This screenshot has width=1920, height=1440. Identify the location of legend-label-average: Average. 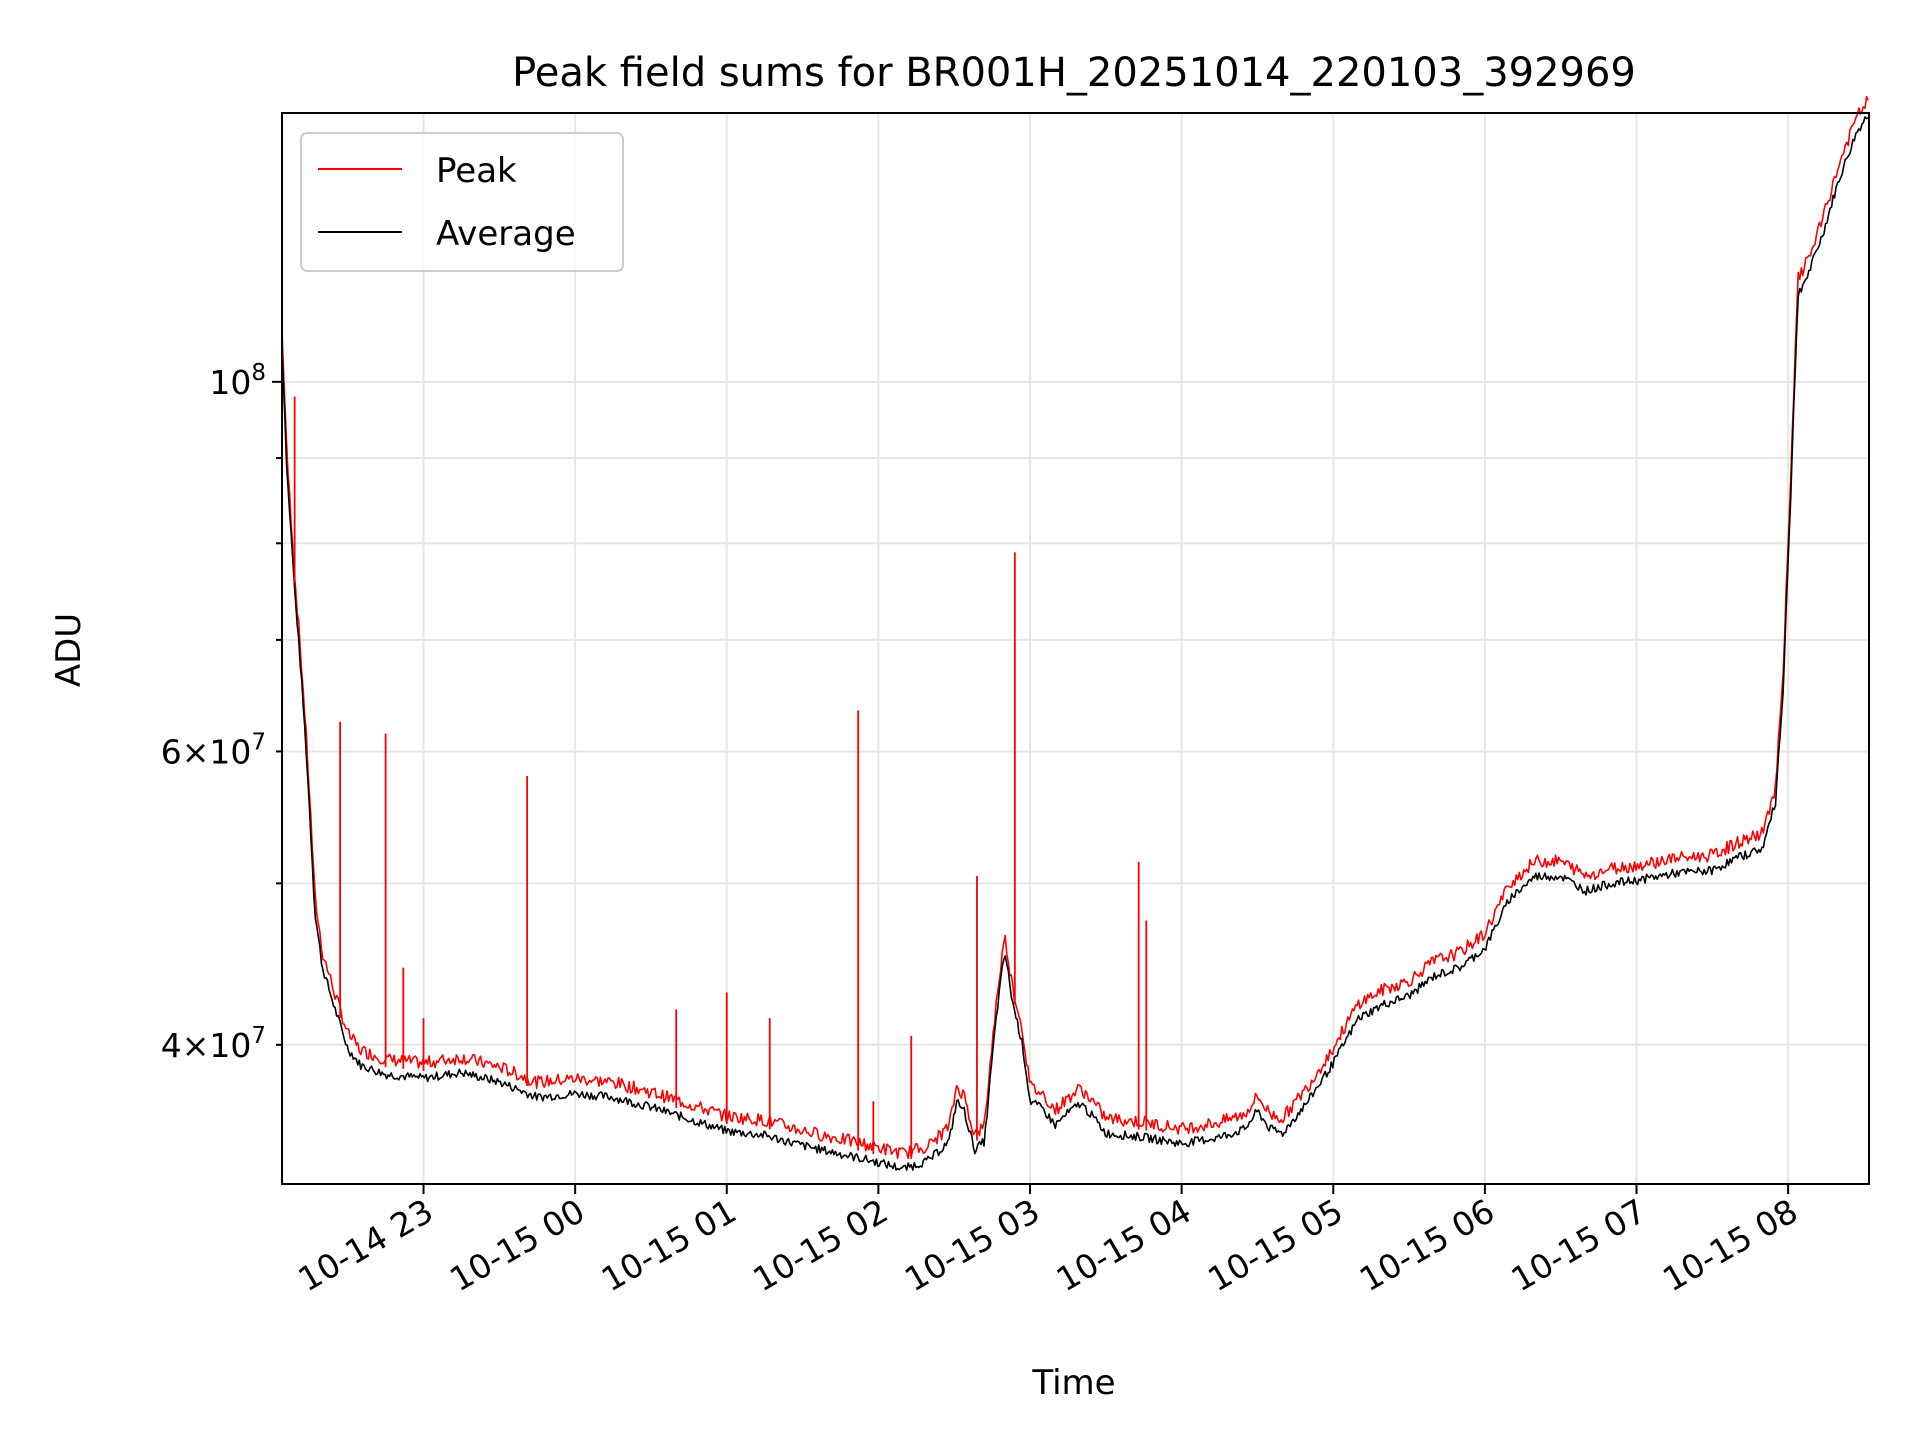
(506, 234).